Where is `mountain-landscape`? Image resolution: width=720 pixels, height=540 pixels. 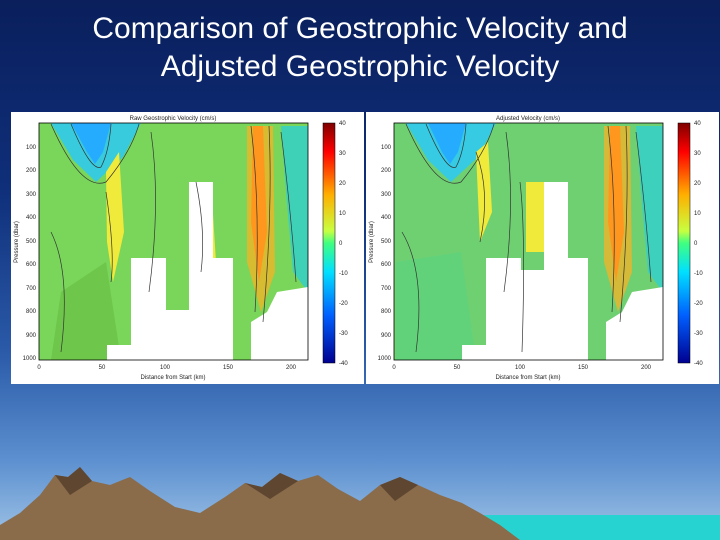
mountain-landscape is located at coordinates (360, 503).